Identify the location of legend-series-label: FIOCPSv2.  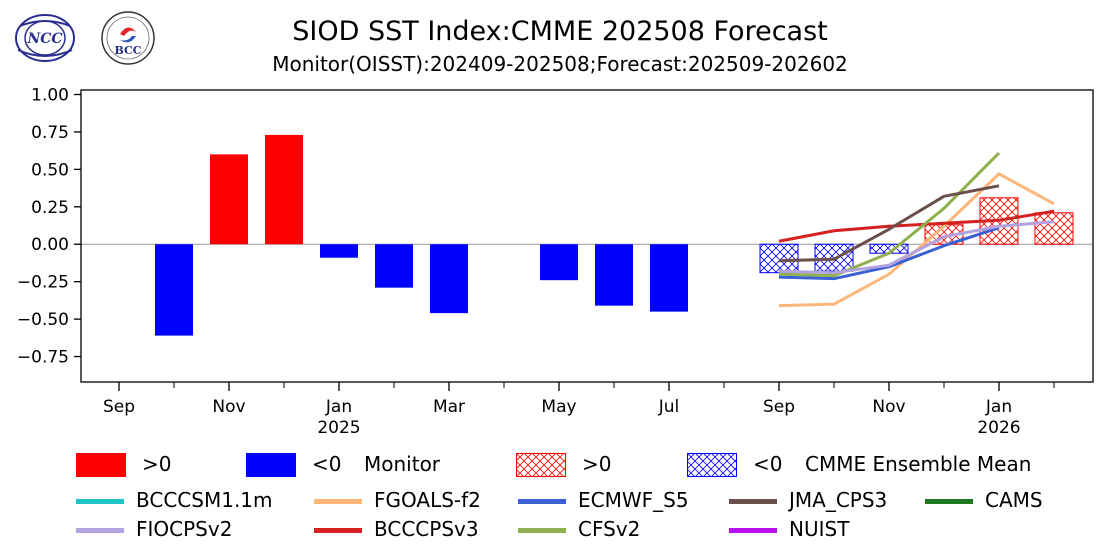
(184, 529).